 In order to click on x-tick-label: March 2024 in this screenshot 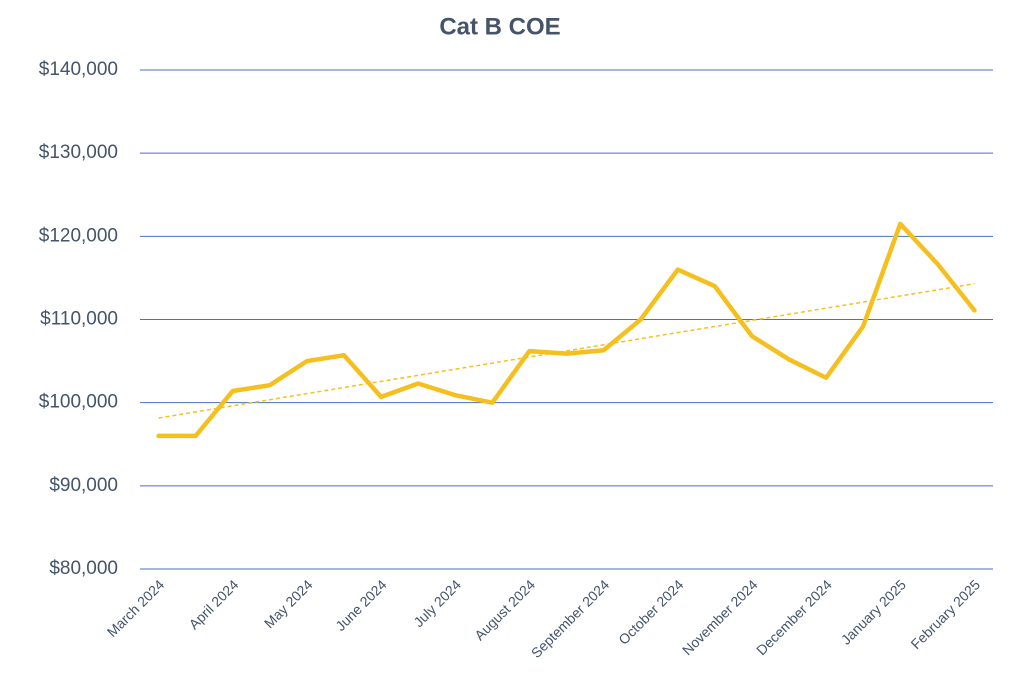, I will do `click(136, 608)`.